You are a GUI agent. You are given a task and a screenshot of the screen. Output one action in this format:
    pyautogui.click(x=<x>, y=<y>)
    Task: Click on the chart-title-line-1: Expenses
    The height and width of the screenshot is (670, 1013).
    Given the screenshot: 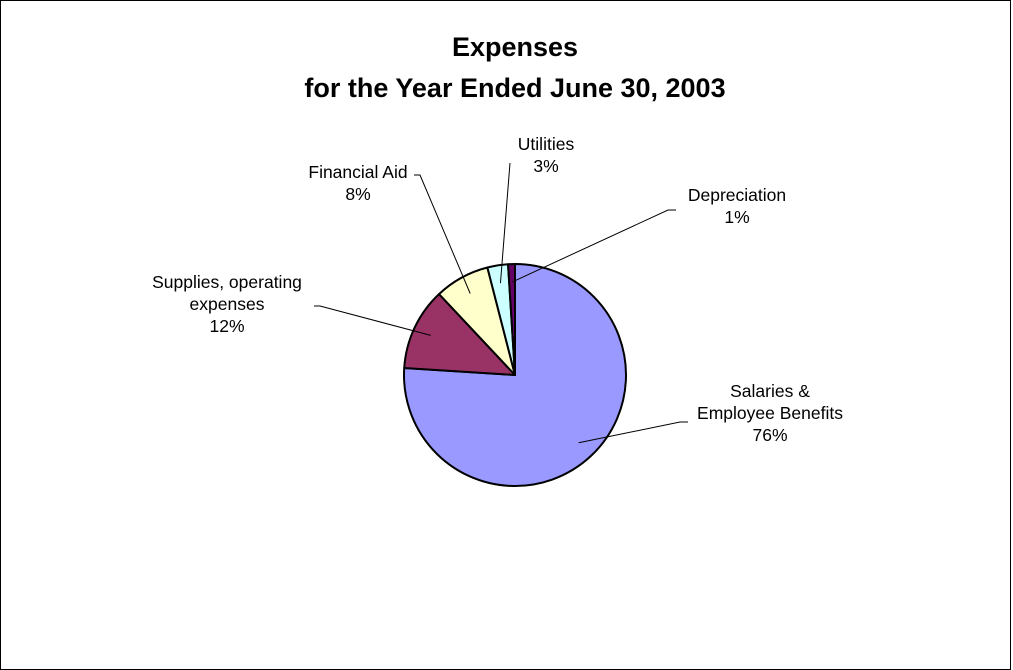 What is the action you would take?
    pyautogui.click(x=515, y=47)
    